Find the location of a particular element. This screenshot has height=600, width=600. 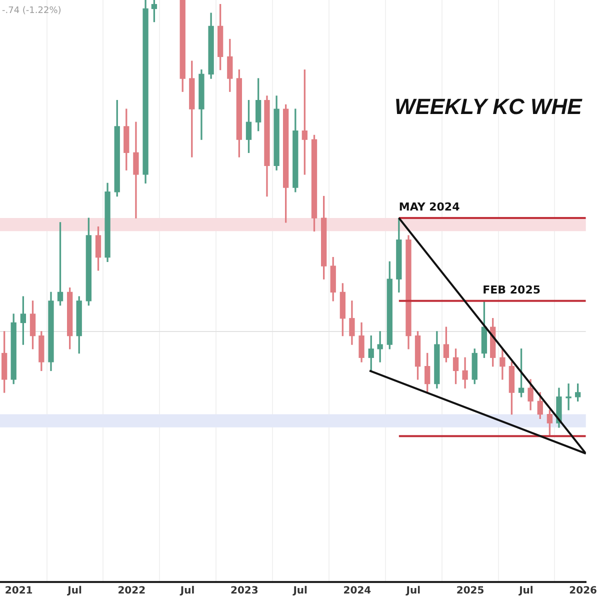

text: WEEKLY KC WHE is located at coordinates (489, 107).